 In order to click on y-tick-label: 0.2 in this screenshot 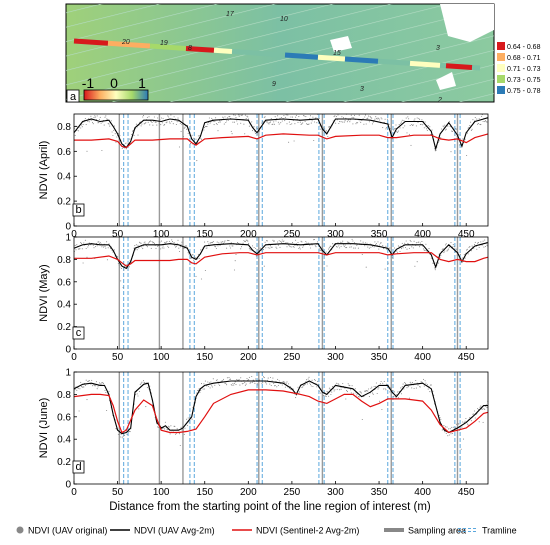, I will do `click(64, 462)`.